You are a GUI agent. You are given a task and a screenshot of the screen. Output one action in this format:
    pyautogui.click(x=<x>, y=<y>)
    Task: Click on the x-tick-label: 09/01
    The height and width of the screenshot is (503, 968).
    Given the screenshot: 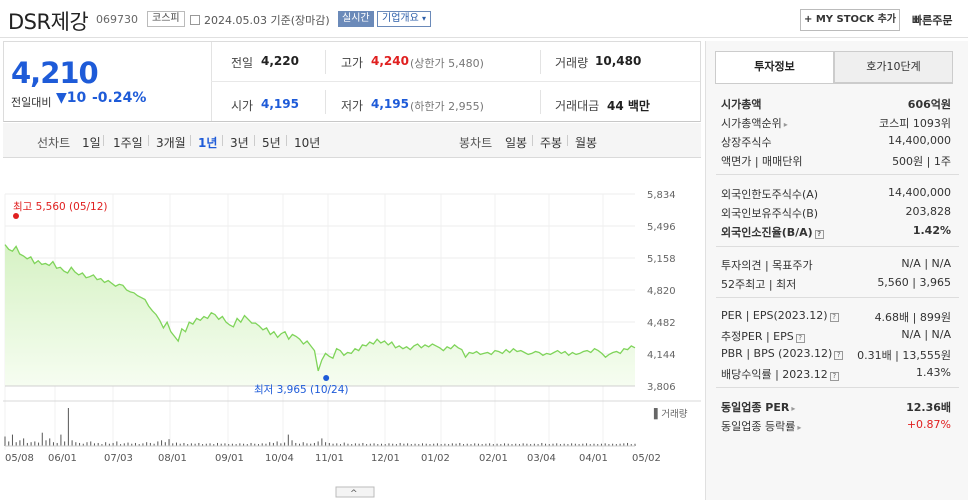 What is the action you would take?
    pyautogui.click(x=229, y=458)
    